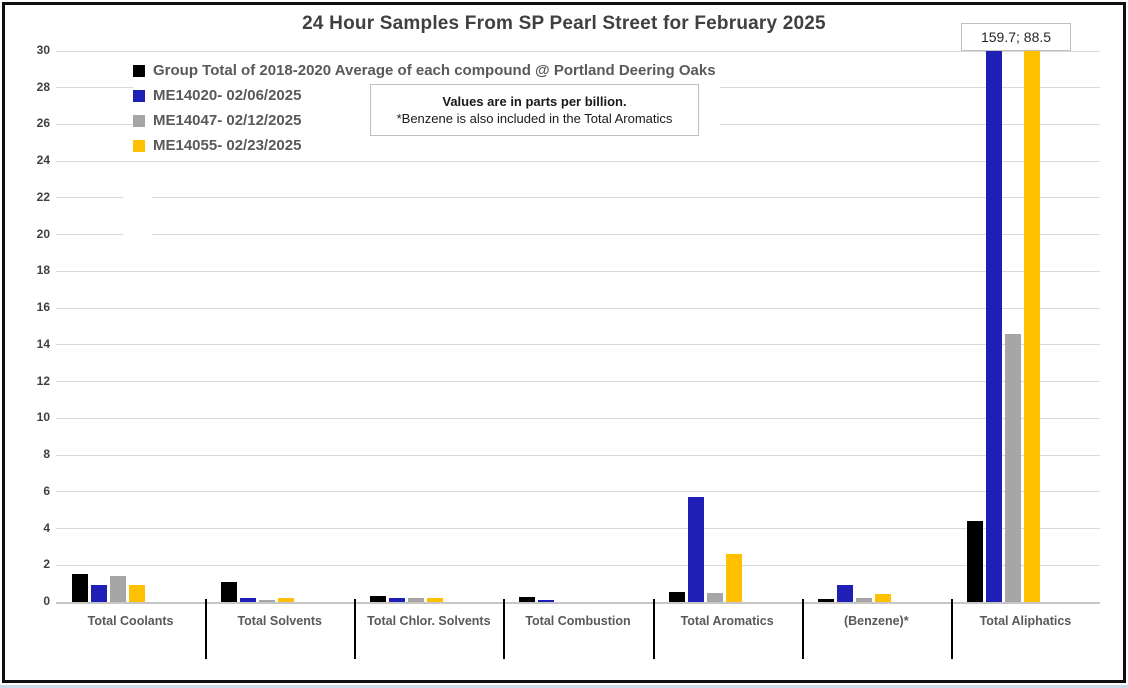 The width and height of the screenshot is (1128, 688). What do you see at coordinates (424, 145) in the screenshot?
I see `legend-item: ME14055- 02/23/2025` at bounding box center [424, 145].